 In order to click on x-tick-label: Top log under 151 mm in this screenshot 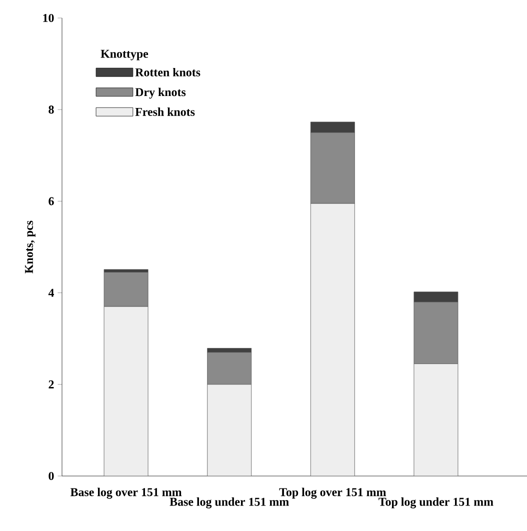, I will do `click(436, 502)`.